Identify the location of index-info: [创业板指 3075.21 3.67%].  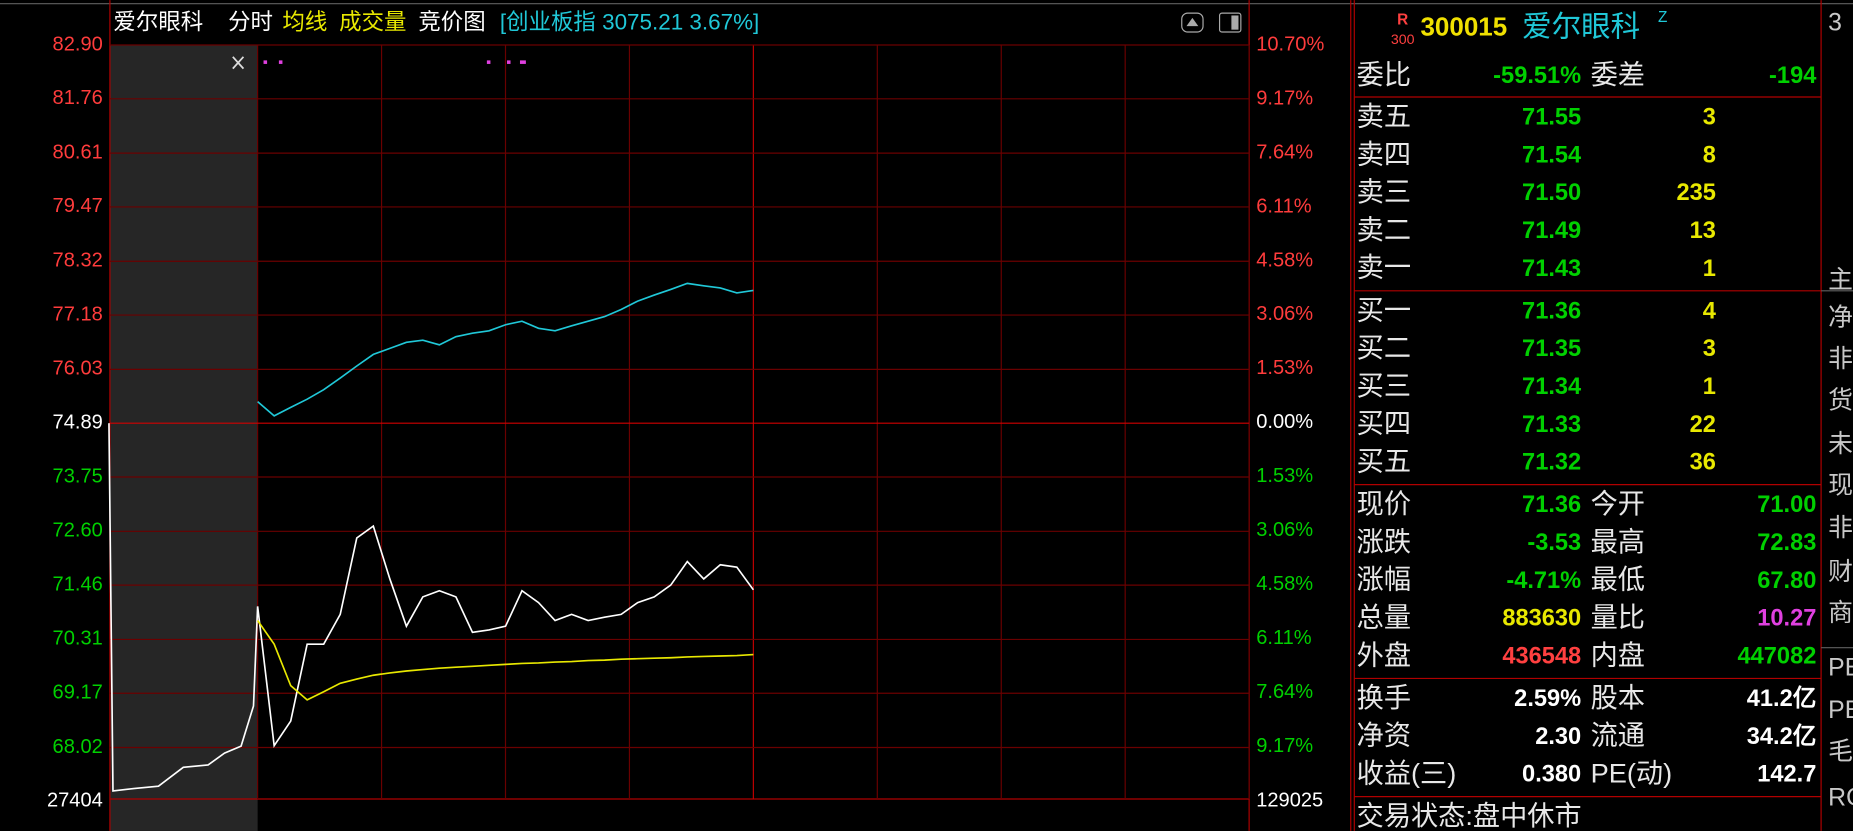
(629, 22).